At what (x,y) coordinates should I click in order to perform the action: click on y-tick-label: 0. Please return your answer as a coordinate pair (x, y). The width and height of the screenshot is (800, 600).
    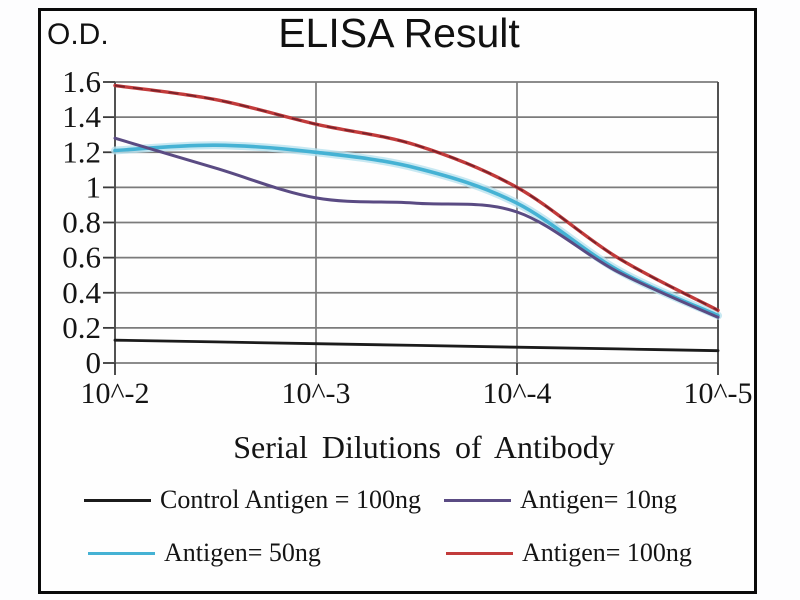
    Looking at the image, I should click on (94, 362).